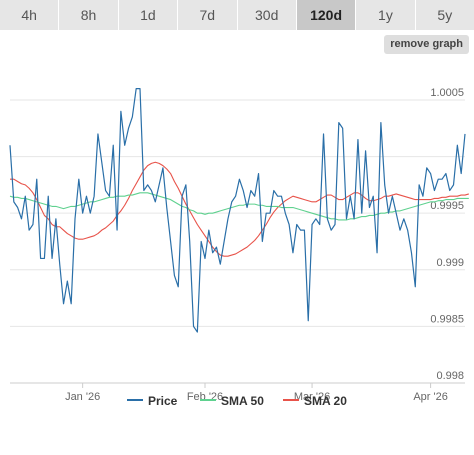 The image size is (474, 455). I want to click on x-tick-label: Mar '26, so click(312, 397).